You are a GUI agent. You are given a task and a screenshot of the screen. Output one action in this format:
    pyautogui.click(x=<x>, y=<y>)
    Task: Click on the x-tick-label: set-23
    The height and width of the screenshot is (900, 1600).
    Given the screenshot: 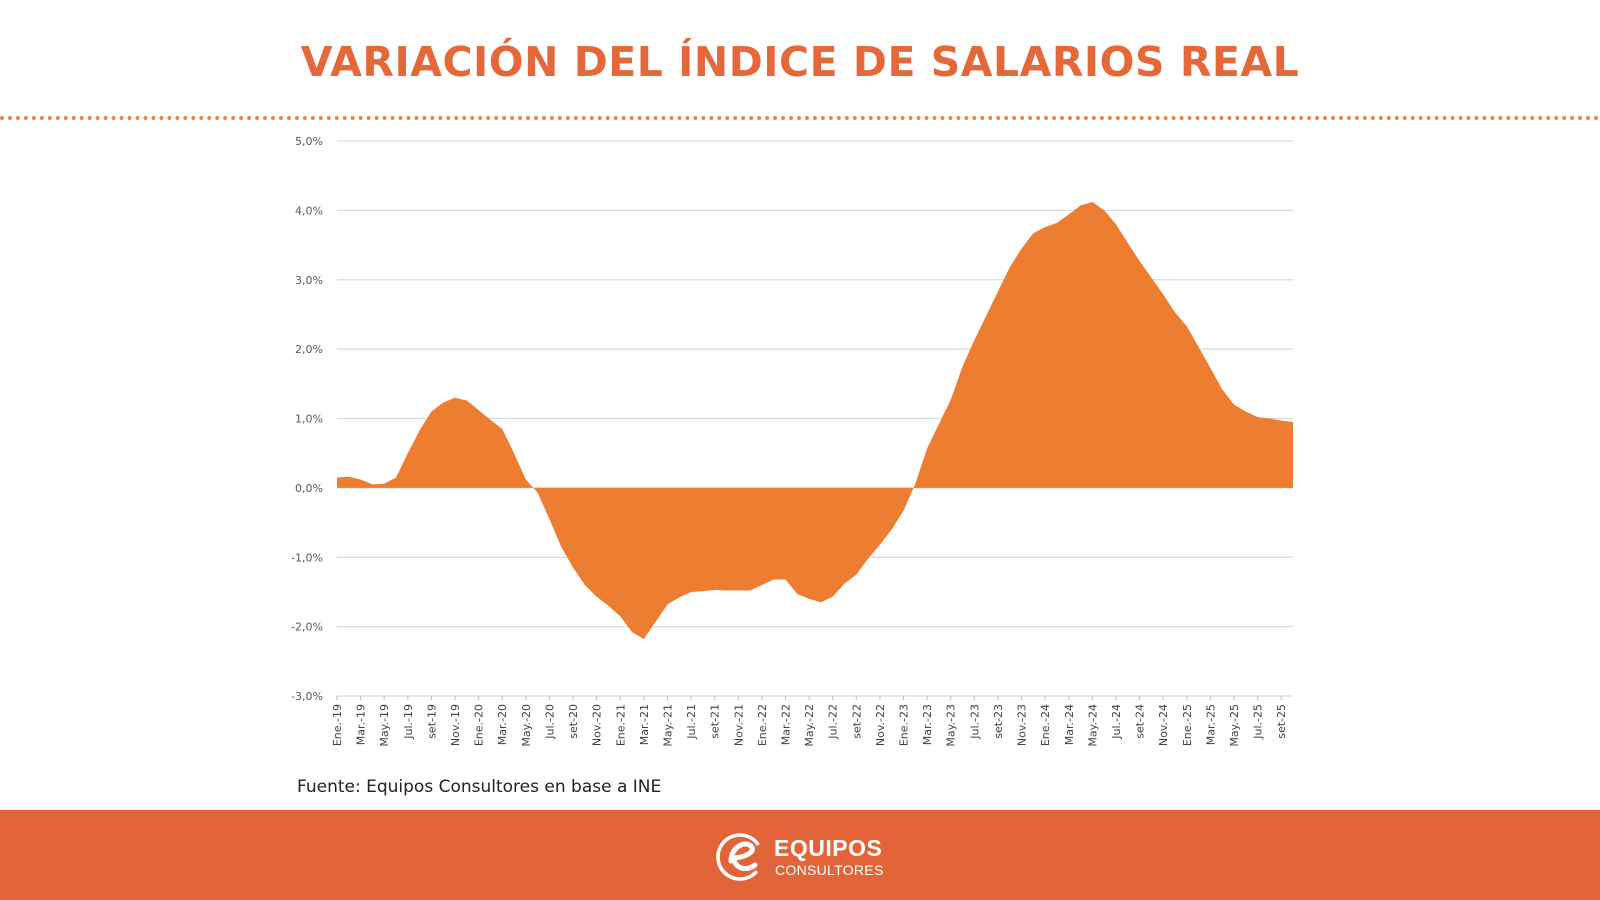 What is the action you would take?
    pyautogui.click(x=998, y=721)
    